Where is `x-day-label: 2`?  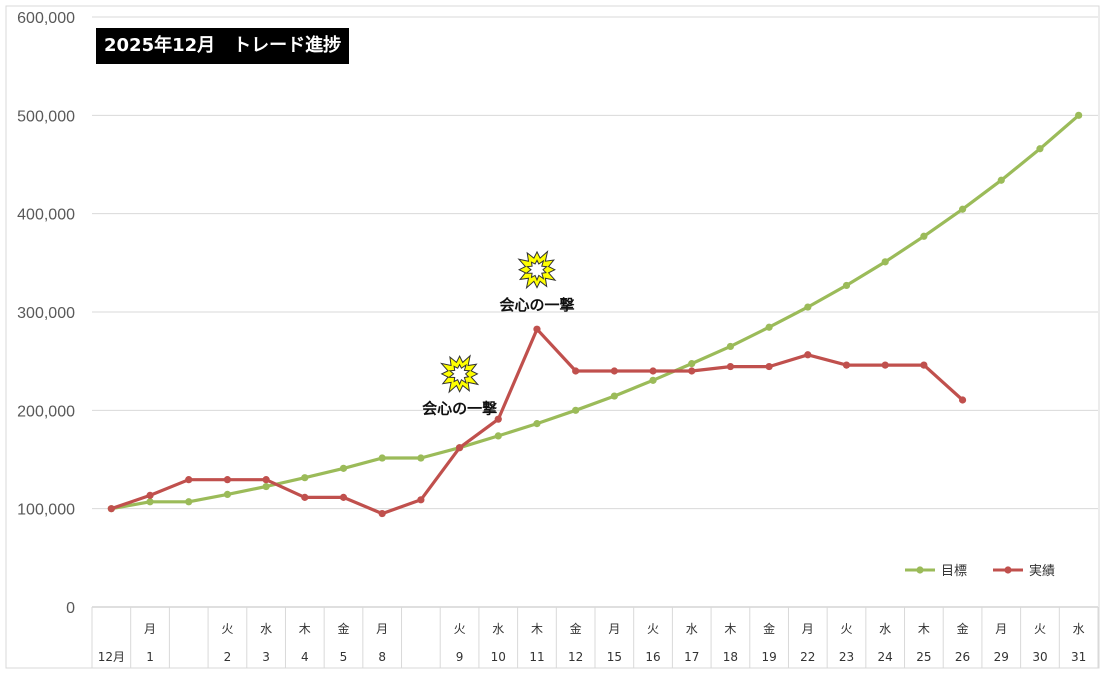 x-day-label: 2 is located at coordinates (228, 657).